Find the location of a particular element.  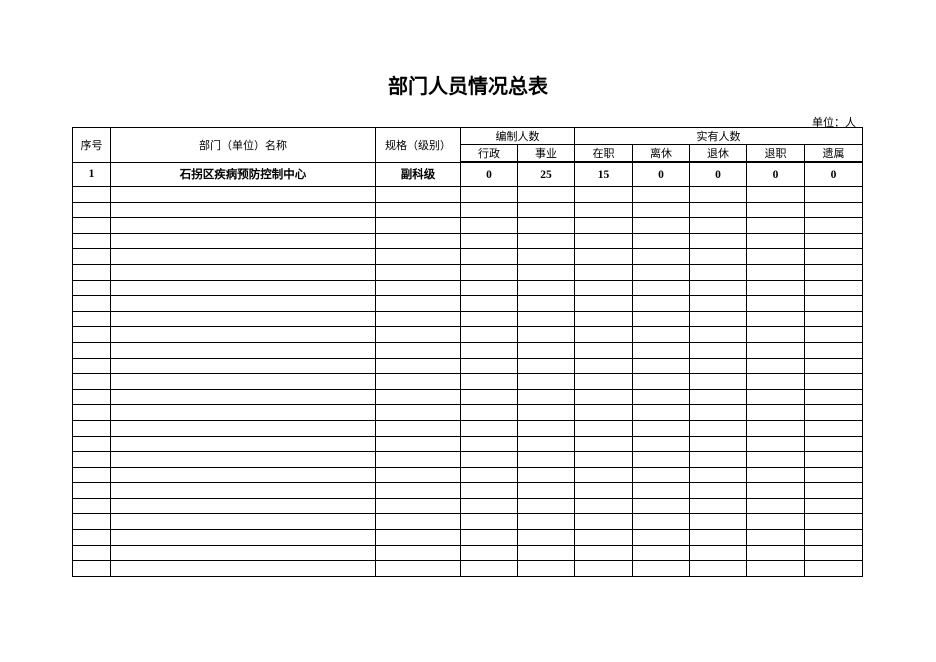

header-institution: 事业 is located at coordinates (546, 153).